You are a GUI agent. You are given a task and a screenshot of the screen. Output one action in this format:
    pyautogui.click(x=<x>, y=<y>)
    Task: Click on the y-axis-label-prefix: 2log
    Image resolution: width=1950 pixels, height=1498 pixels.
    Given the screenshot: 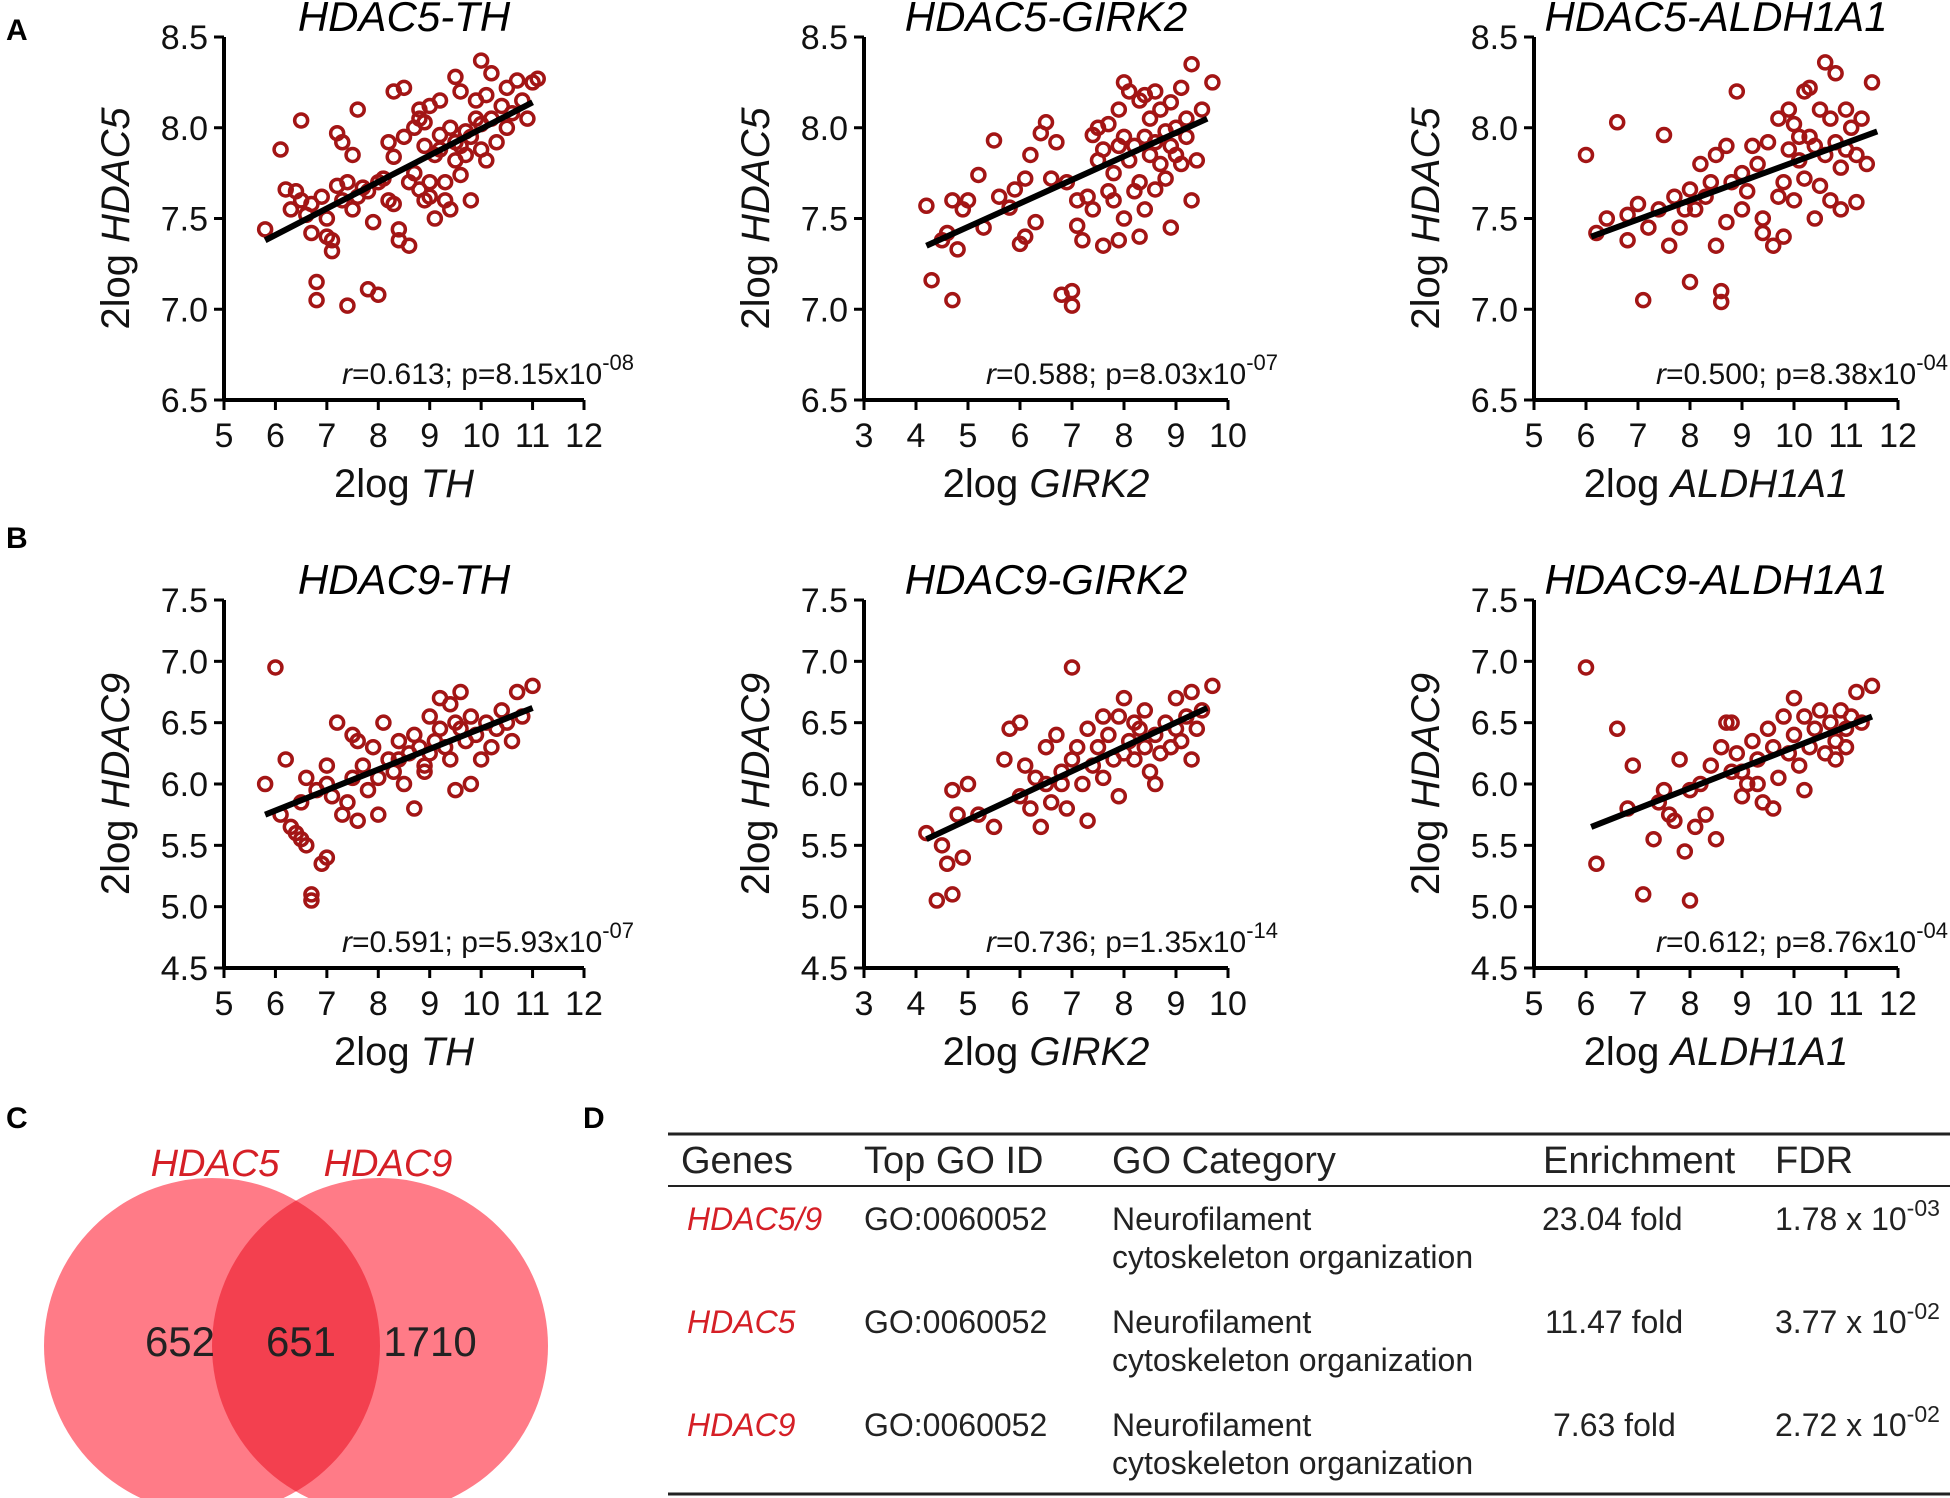 What is the action you would take?
    pyautogui.click(x=116, y=851)
    